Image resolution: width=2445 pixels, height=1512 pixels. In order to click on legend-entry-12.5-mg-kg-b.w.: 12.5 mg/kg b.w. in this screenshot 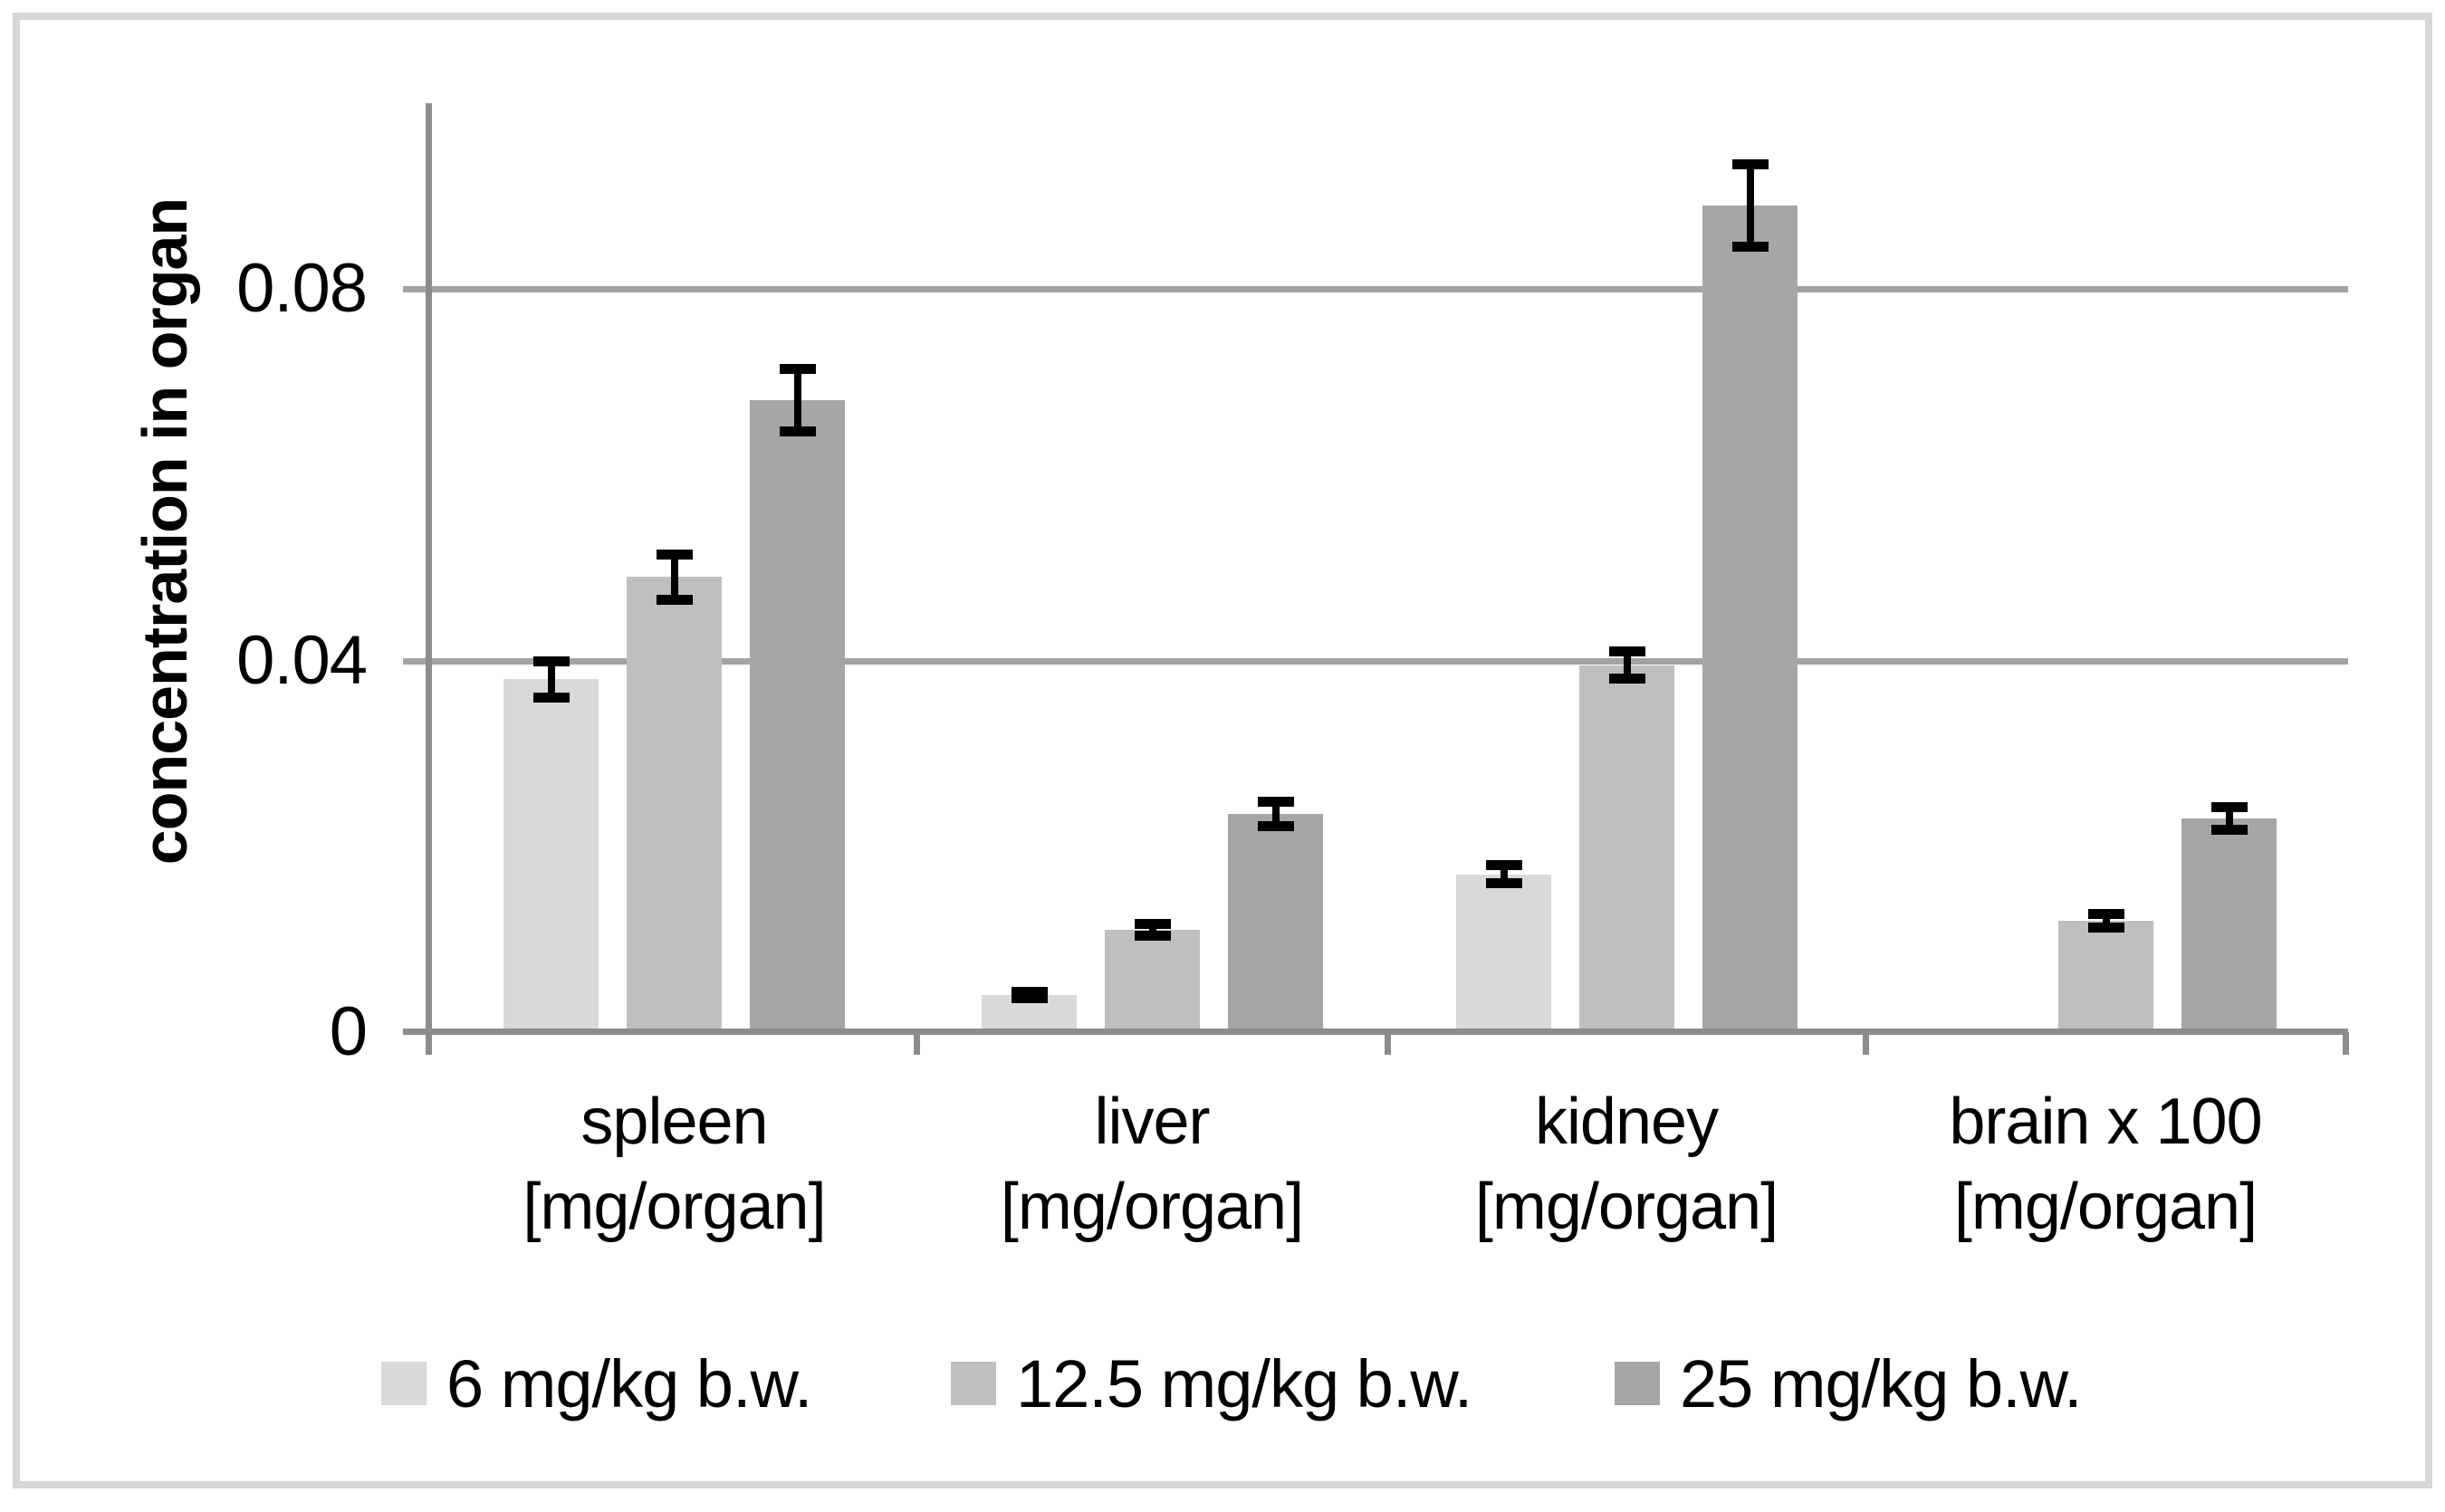, I will do `click(1211, 1383)`.